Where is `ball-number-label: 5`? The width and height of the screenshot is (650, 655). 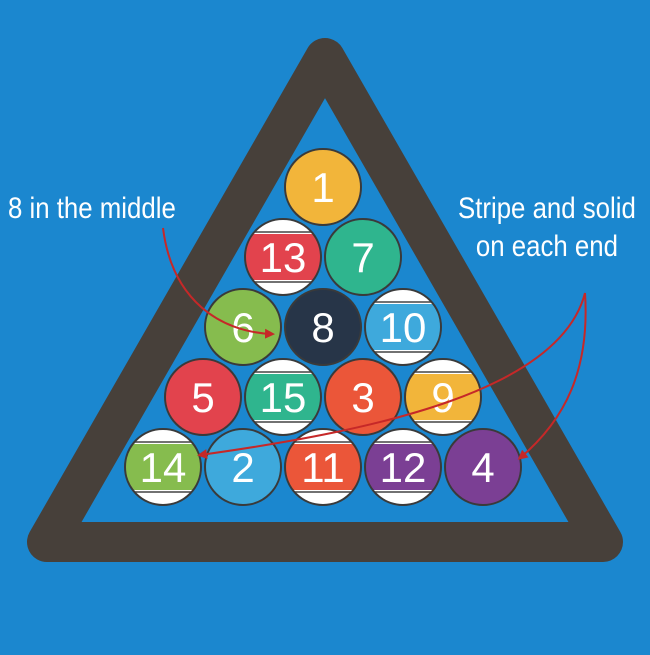
ball-number-label: 5 is located at coordinates (202, 397).